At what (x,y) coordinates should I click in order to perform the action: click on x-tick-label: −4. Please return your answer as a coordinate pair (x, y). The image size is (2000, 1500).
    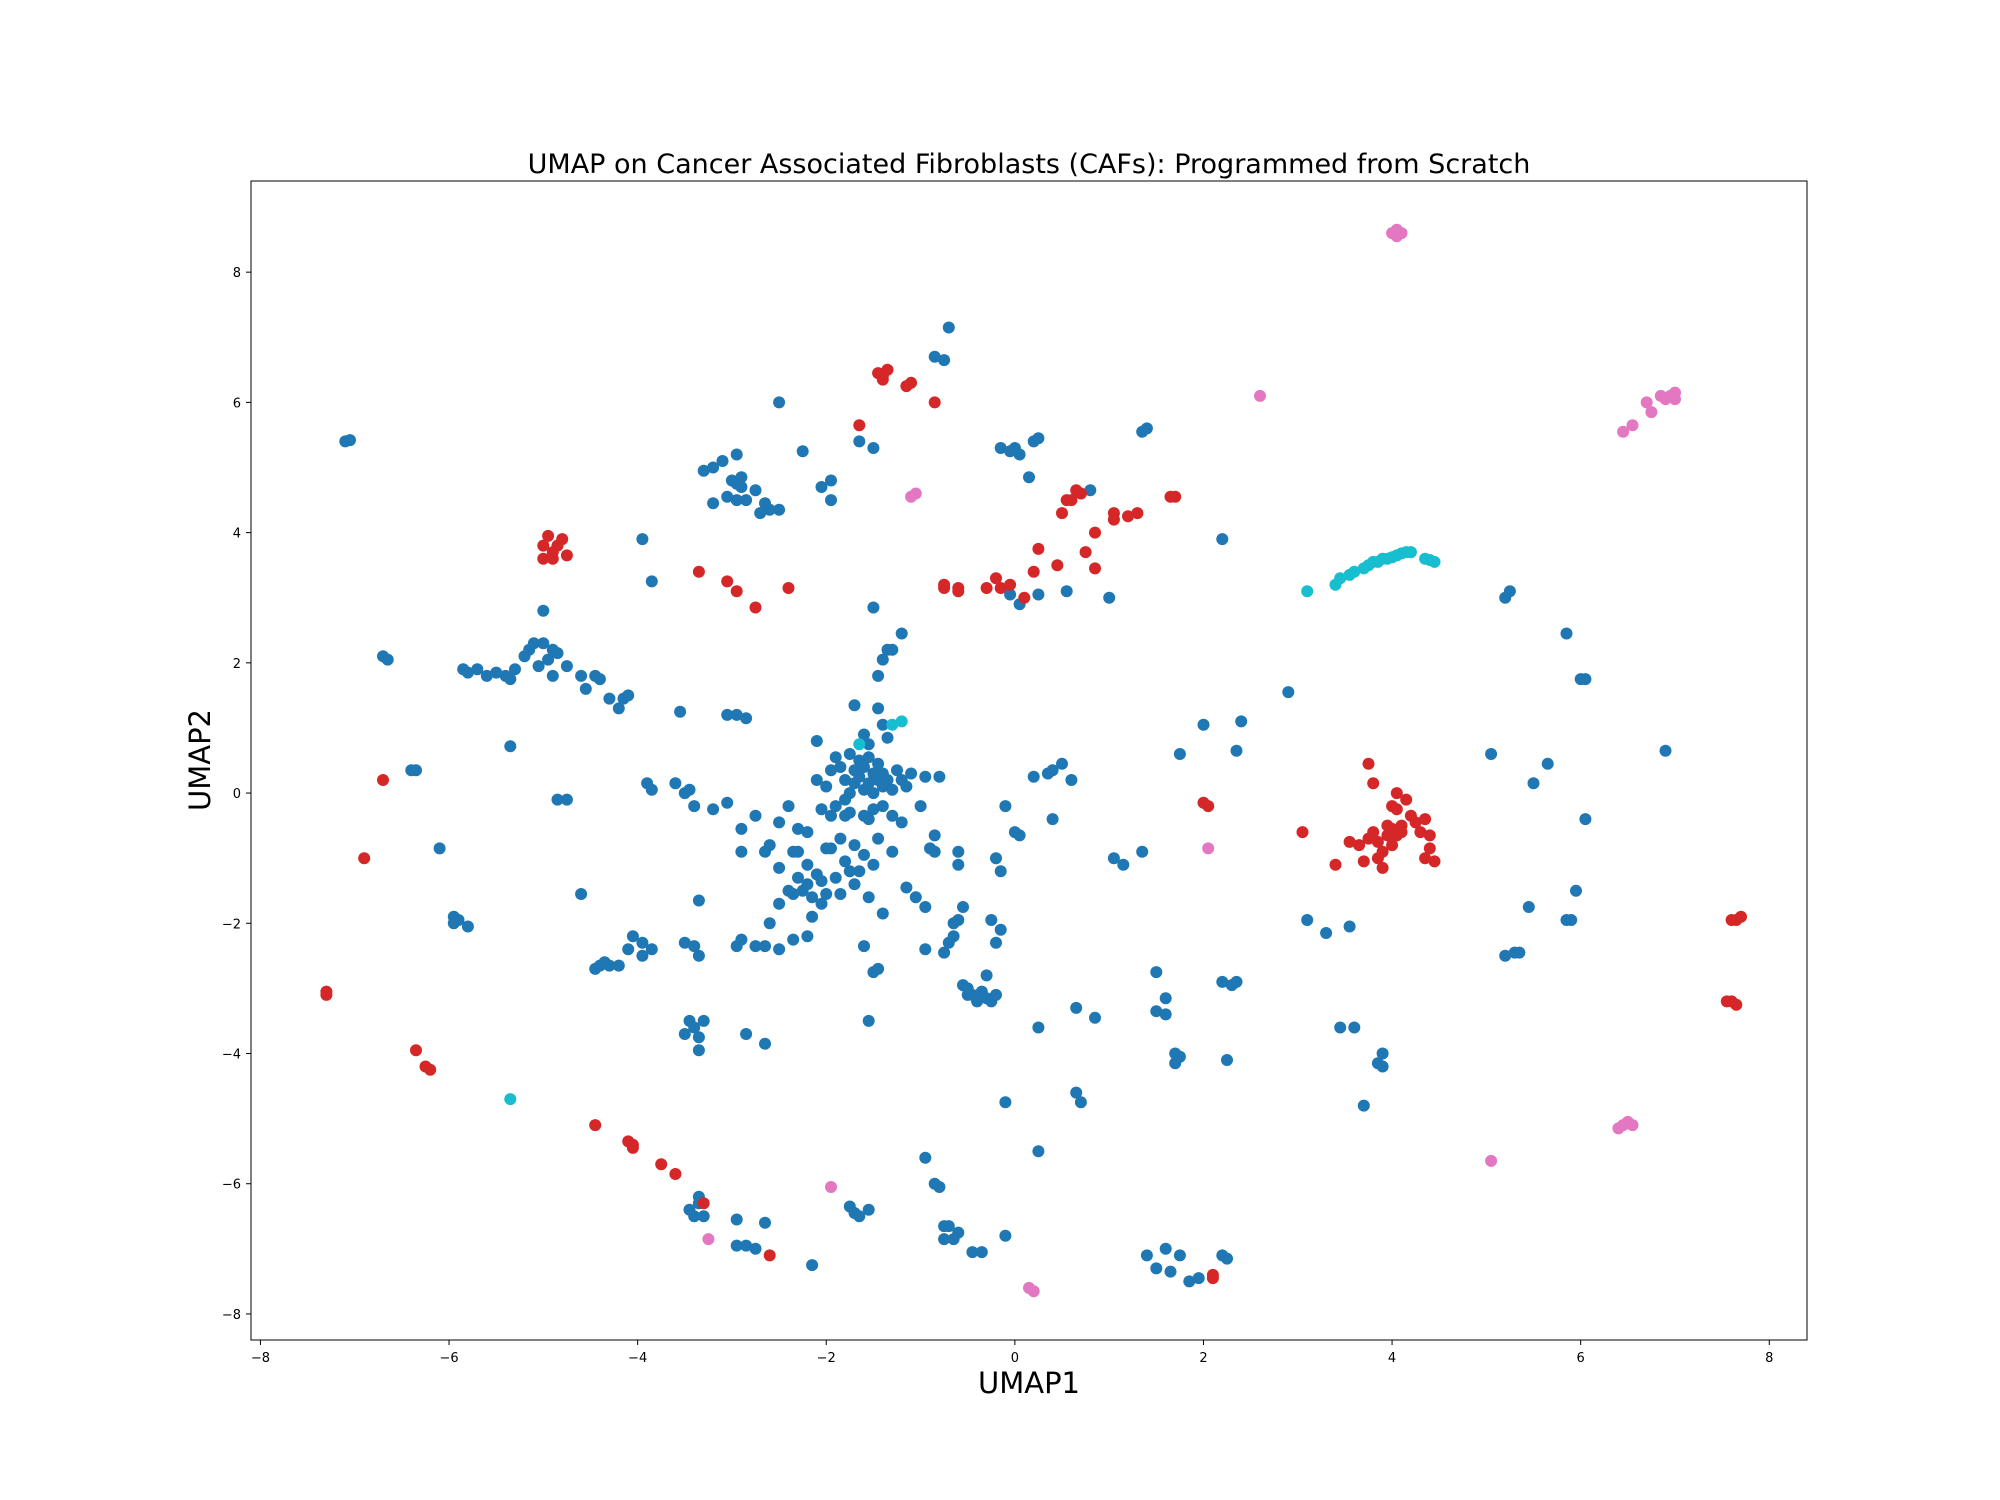
    Looking at the image, I should click on (637, 1358).